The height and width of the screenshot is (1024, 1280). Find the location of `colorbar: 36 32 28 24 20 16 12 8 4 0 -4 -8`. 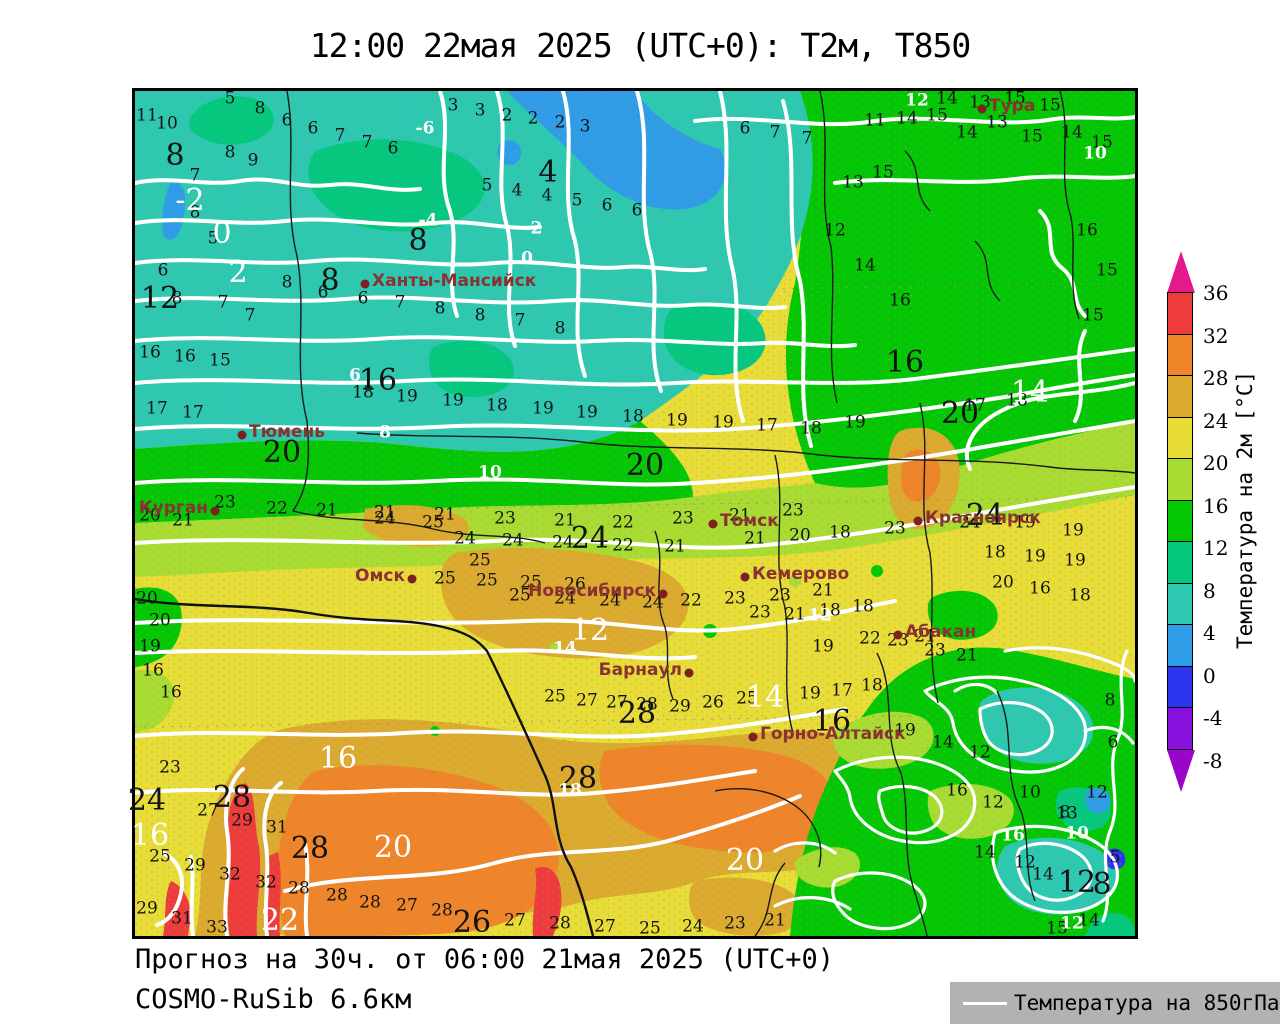

colorbar: 36 32 28 24 20 16 12 8 4 0 -4 -8 is located at coordinates (1207, 521).